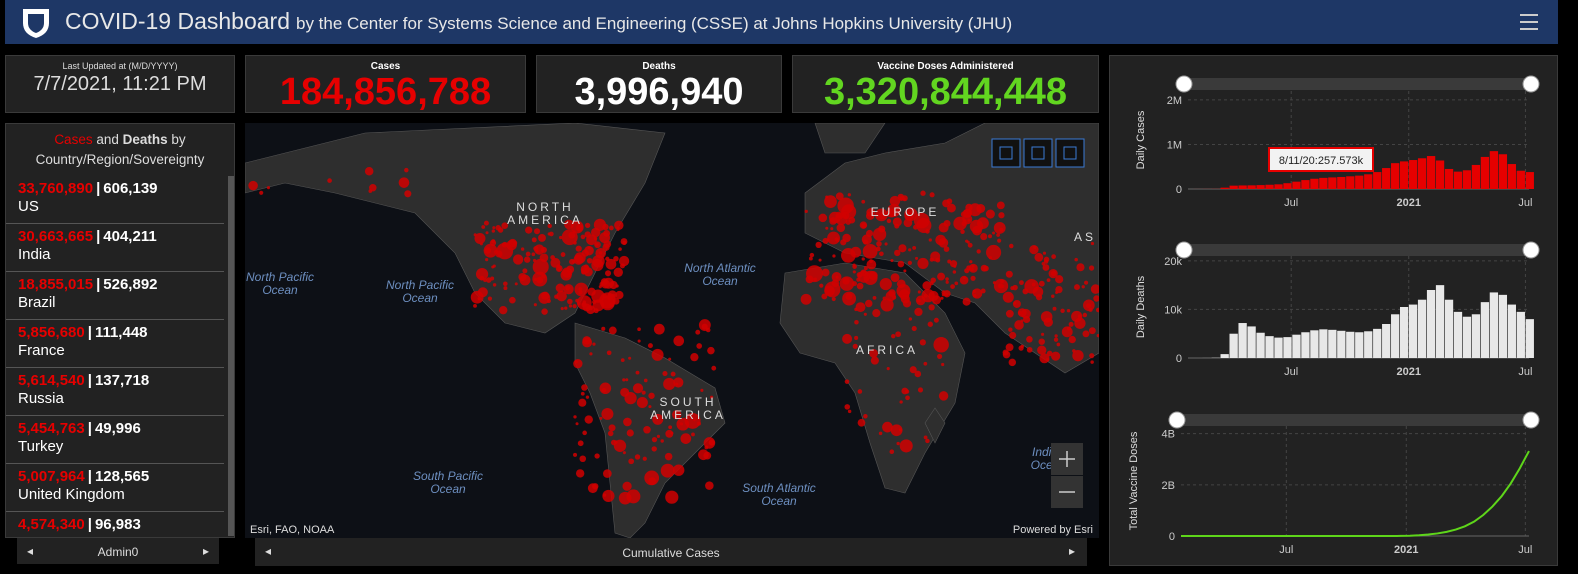  I want to click on country-row: 33,760,890 | 606,139 US, so click(115, 200).